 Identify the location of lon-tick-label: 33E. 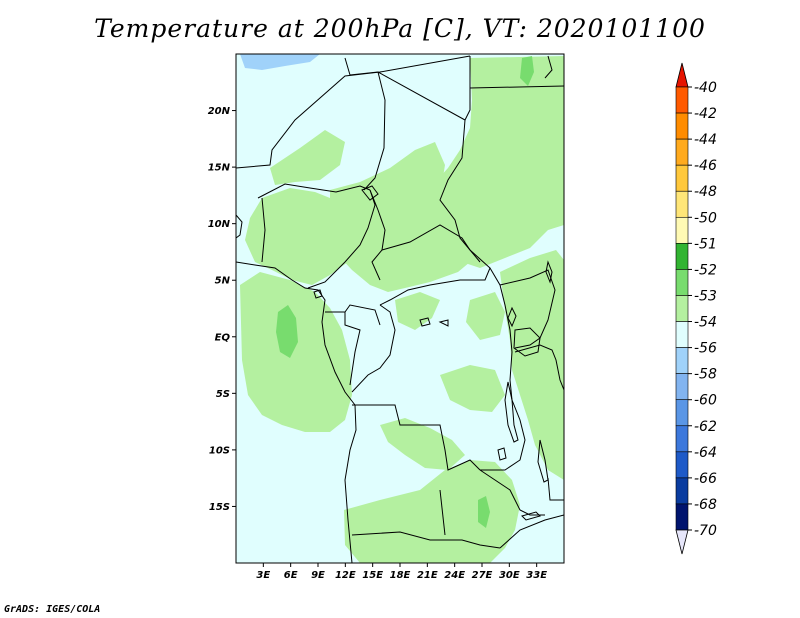
(536, 575).